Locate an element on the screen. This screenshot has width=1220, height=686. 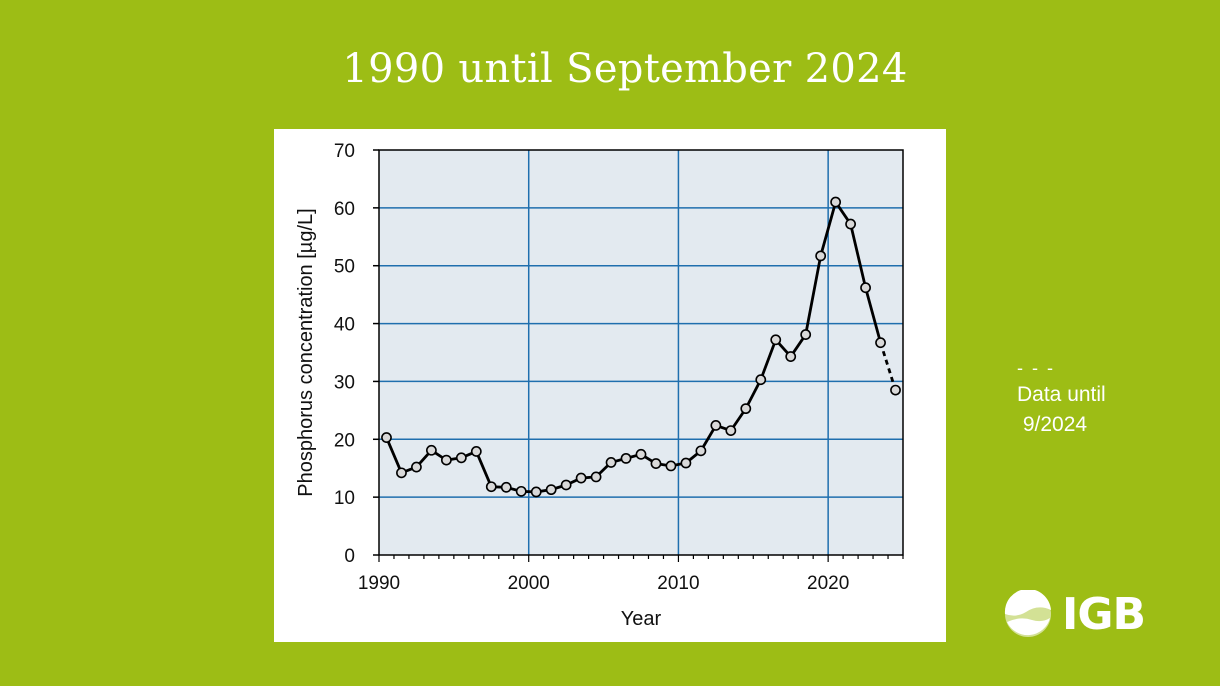
y-tick-label: 30 is located at coordinates (344, 382).